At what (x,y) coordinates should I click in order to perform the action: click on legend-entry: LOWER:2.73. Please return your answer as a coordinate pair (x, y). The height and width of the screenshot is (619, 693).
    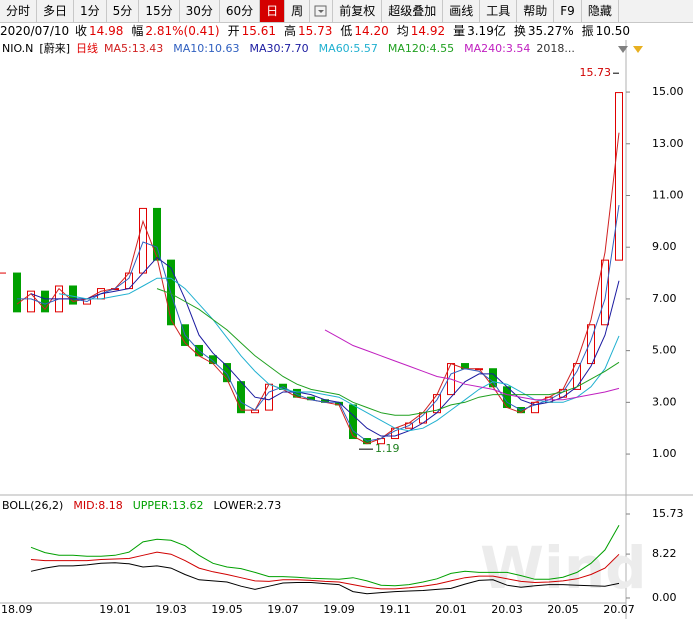
    Looking at the image, I should click on (248, 505).